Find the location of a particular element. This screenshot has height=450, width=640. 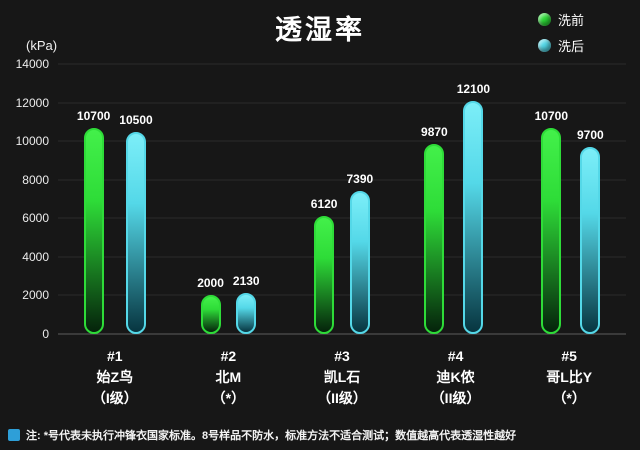

category-label-line: 北M is located at coordinates (228, 377).